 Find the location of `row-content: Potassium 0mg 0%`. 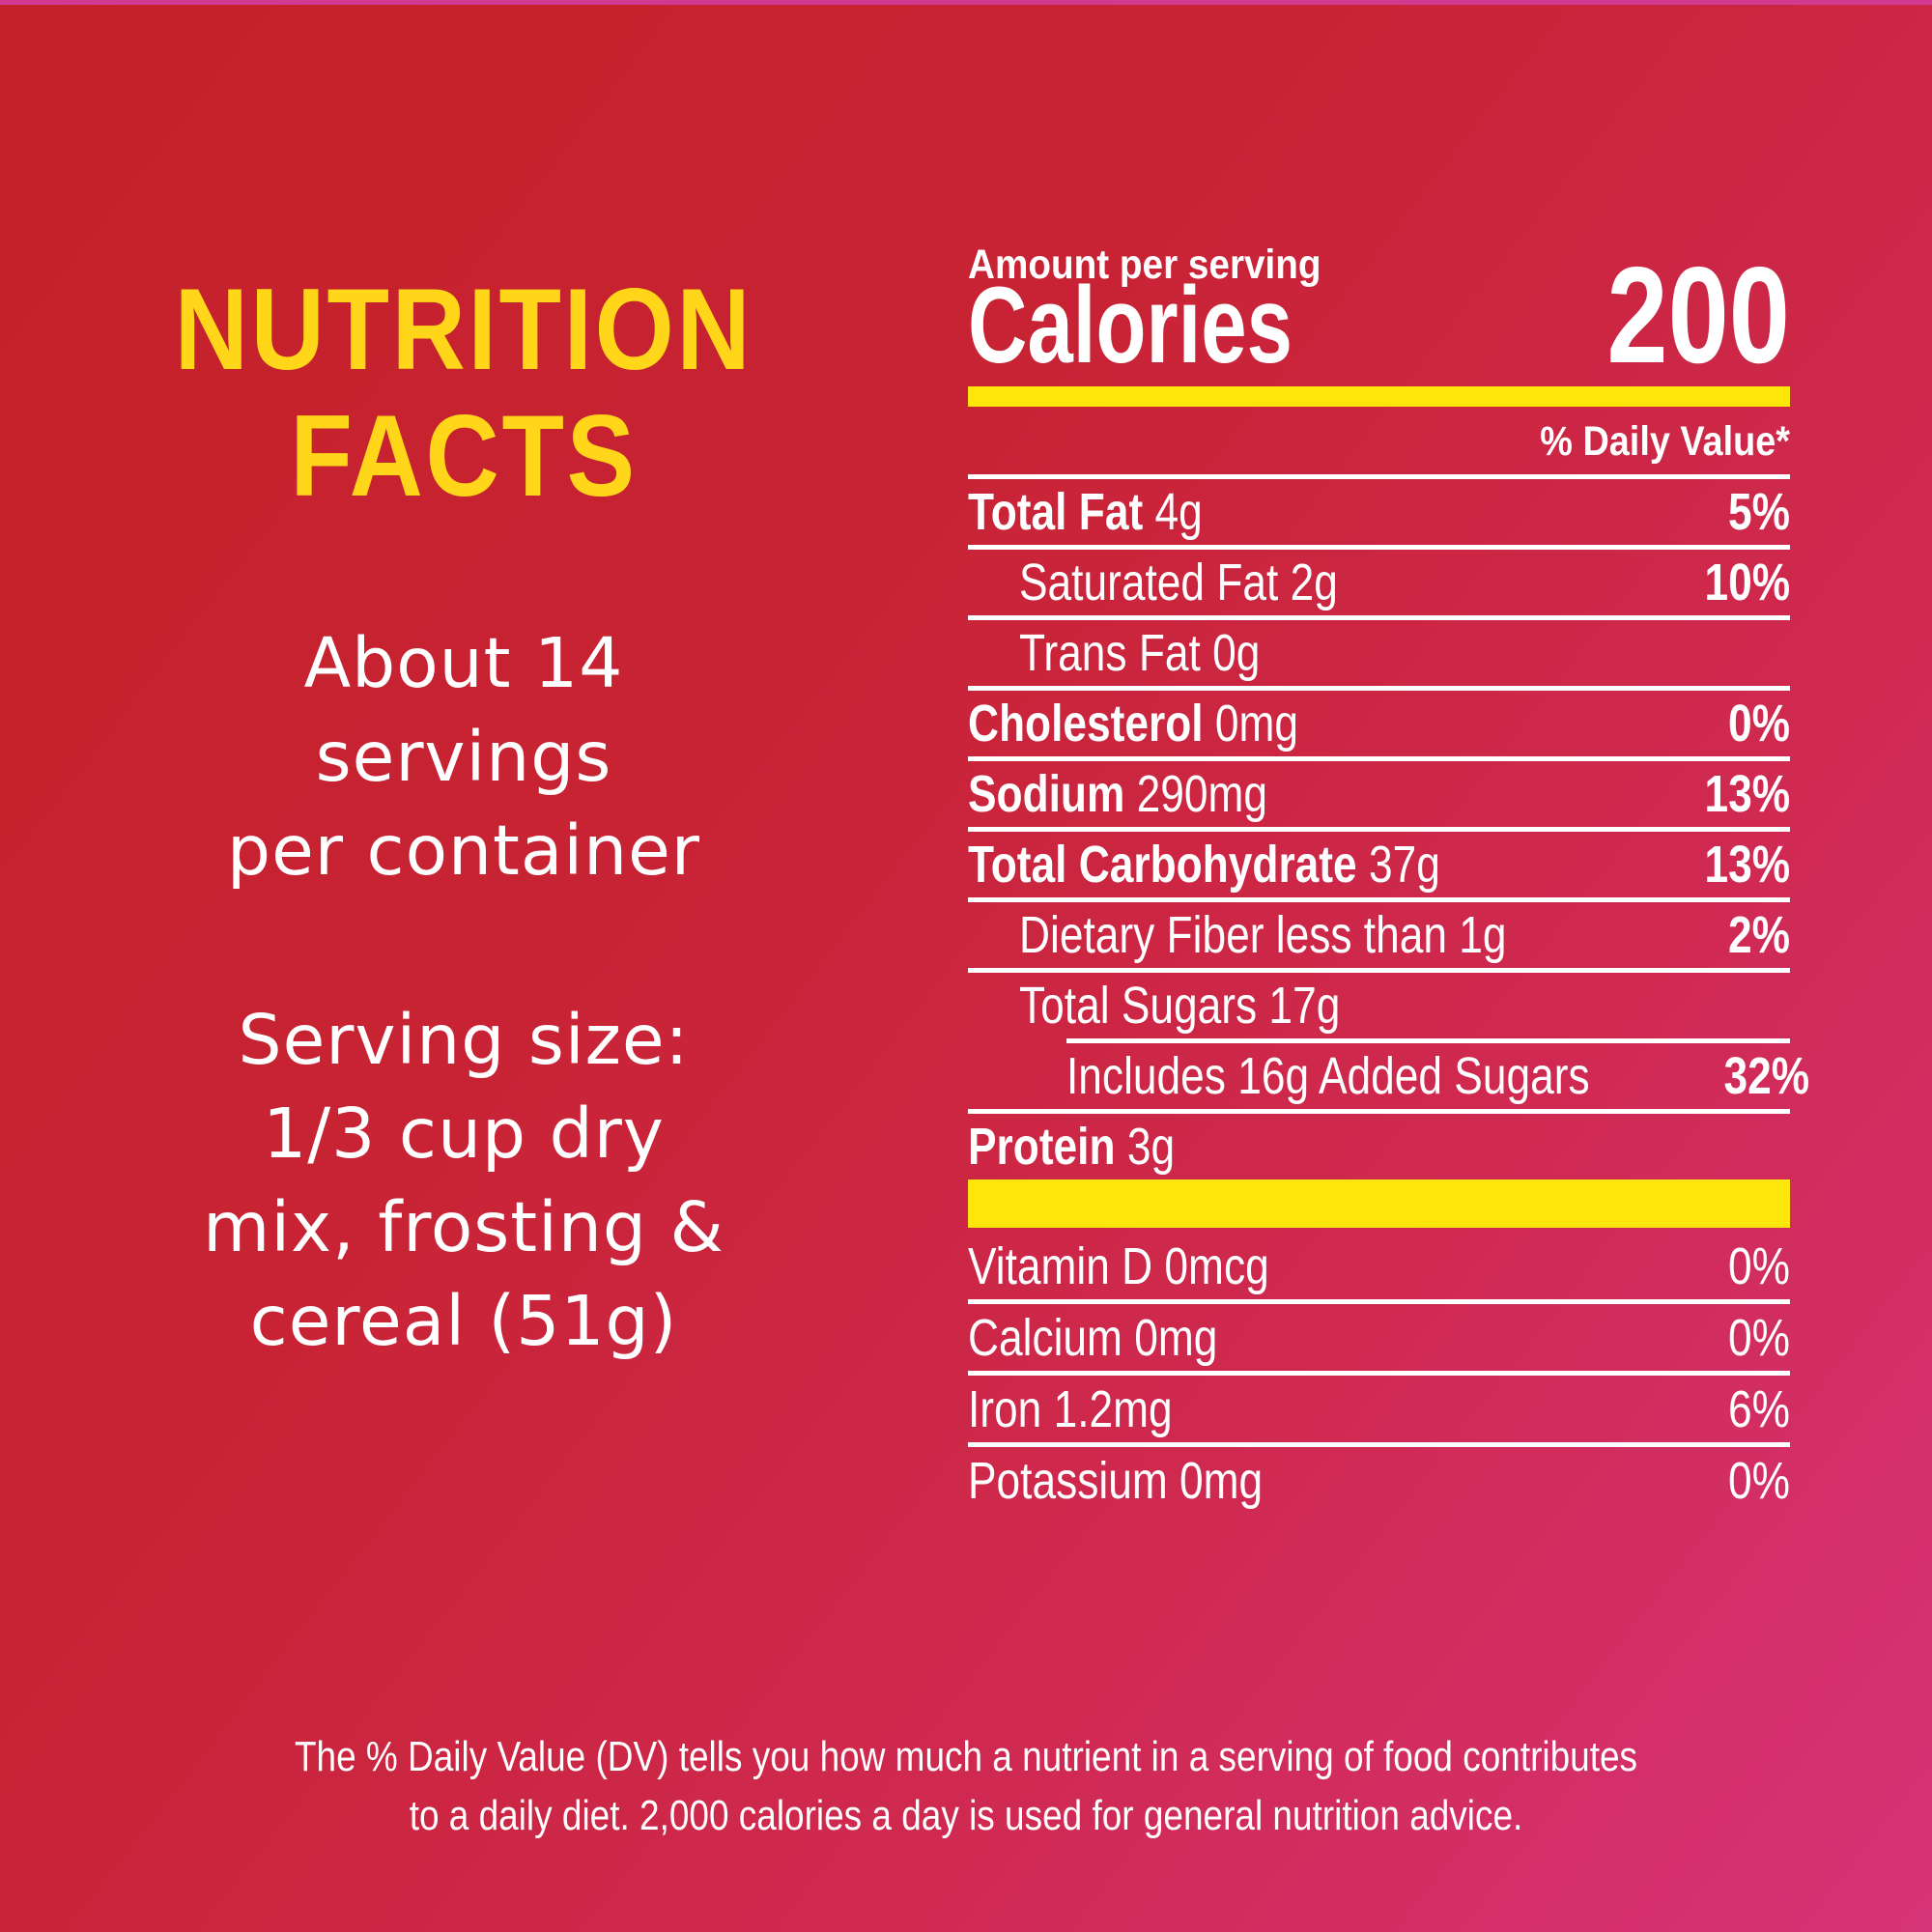

row-content: Potassium 0mg 0% is located at coordinates (1379, 1480).